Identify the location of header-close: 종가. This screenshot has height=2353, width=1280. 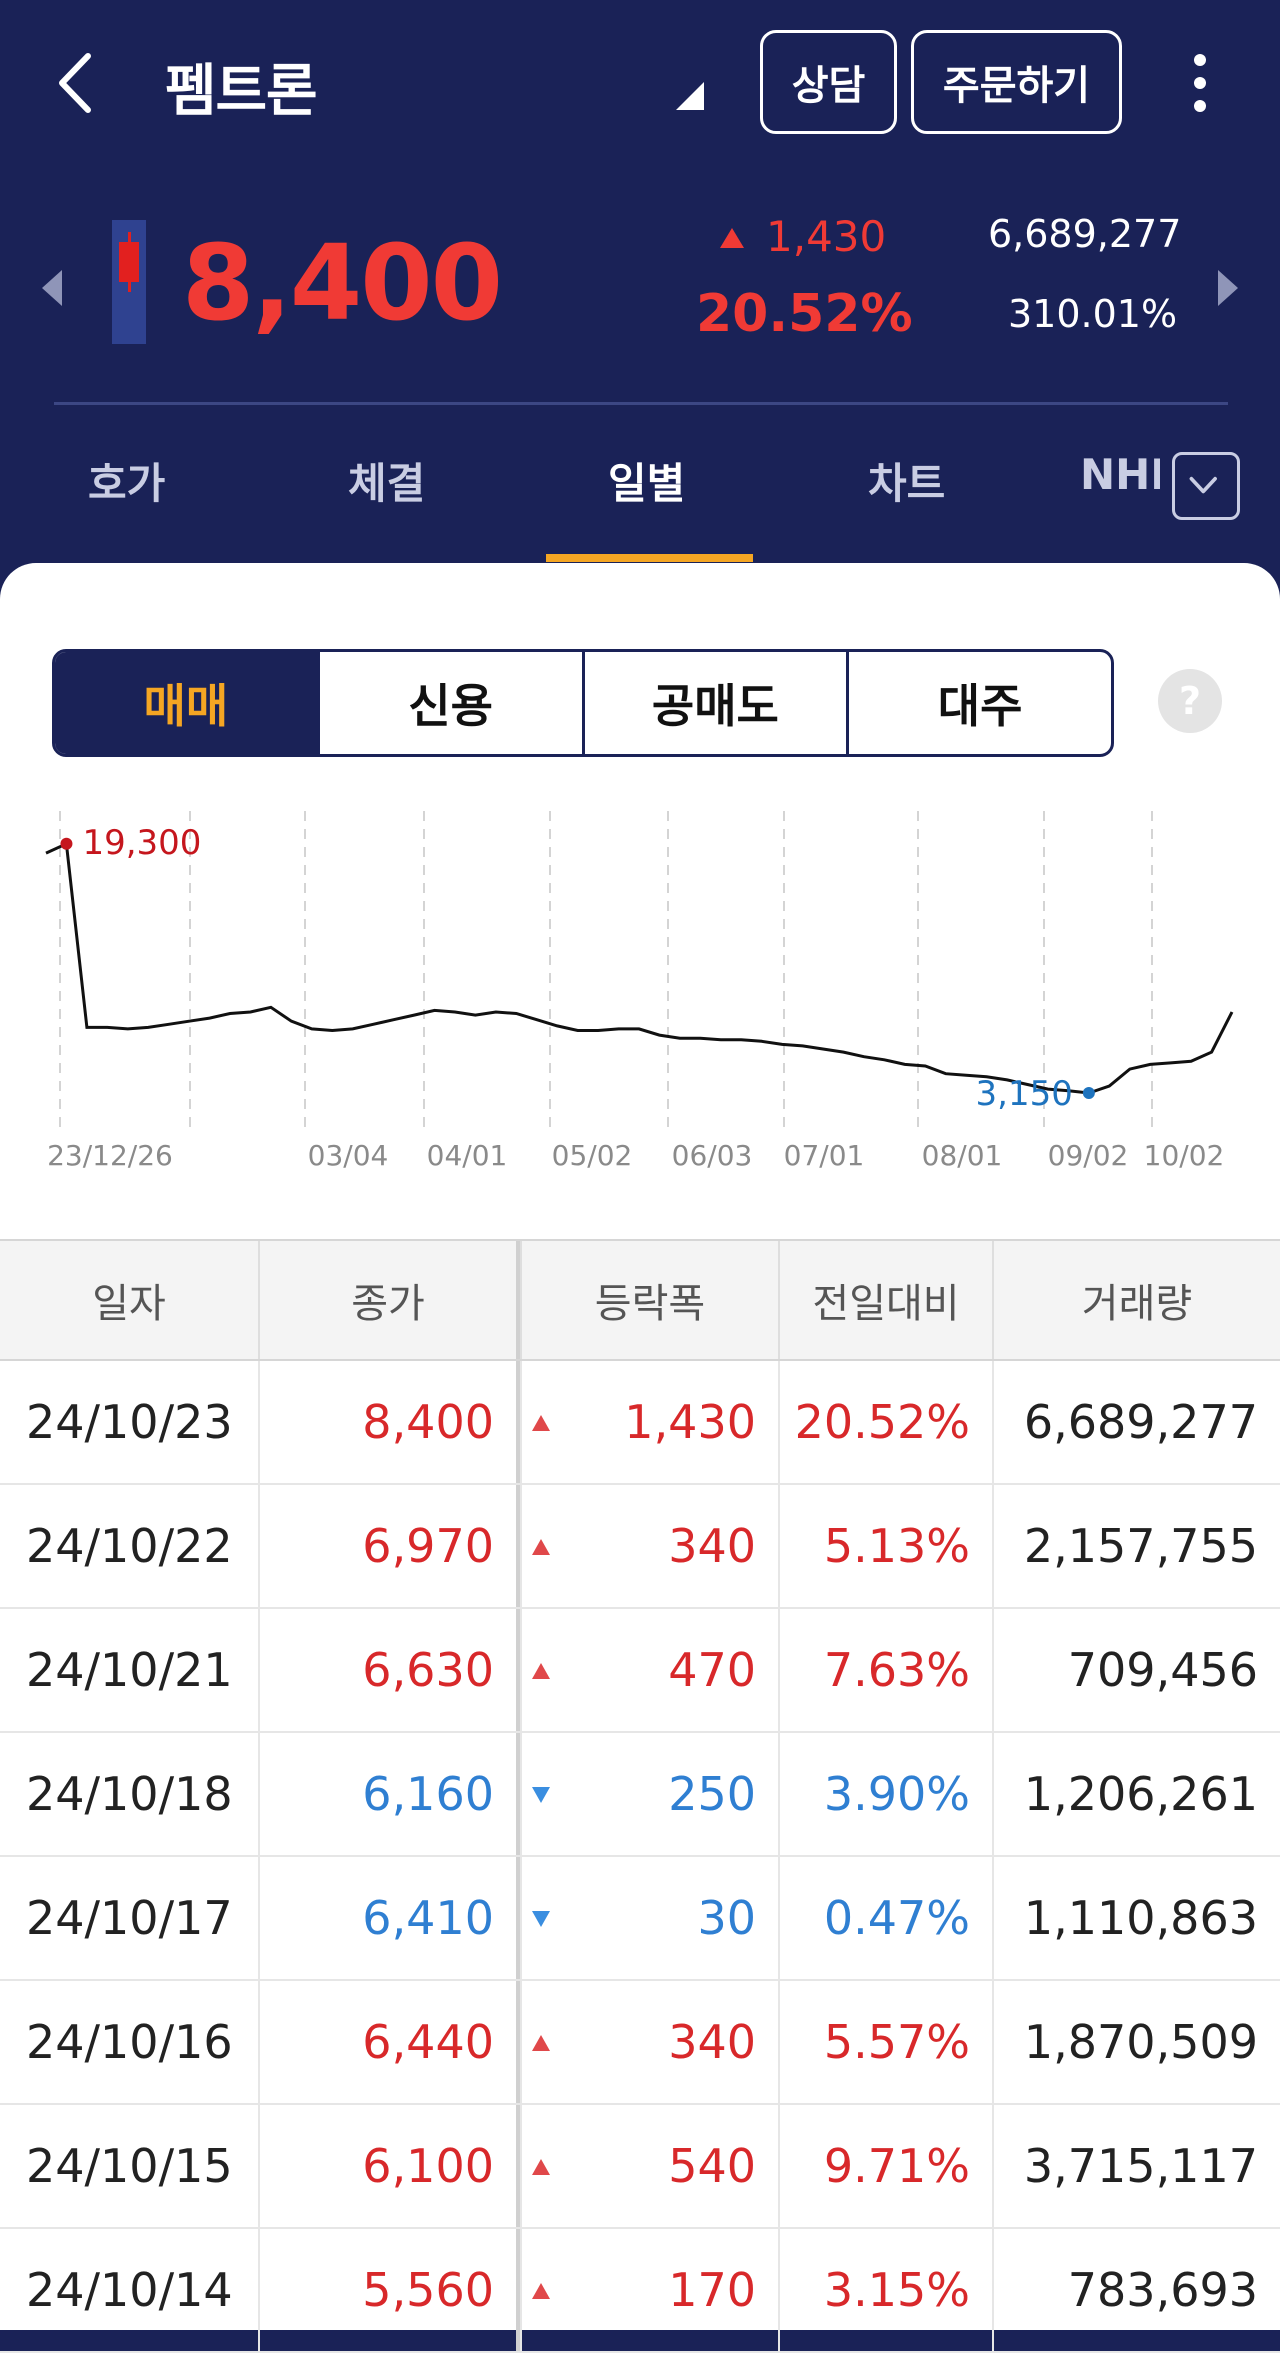
(389, 1300).